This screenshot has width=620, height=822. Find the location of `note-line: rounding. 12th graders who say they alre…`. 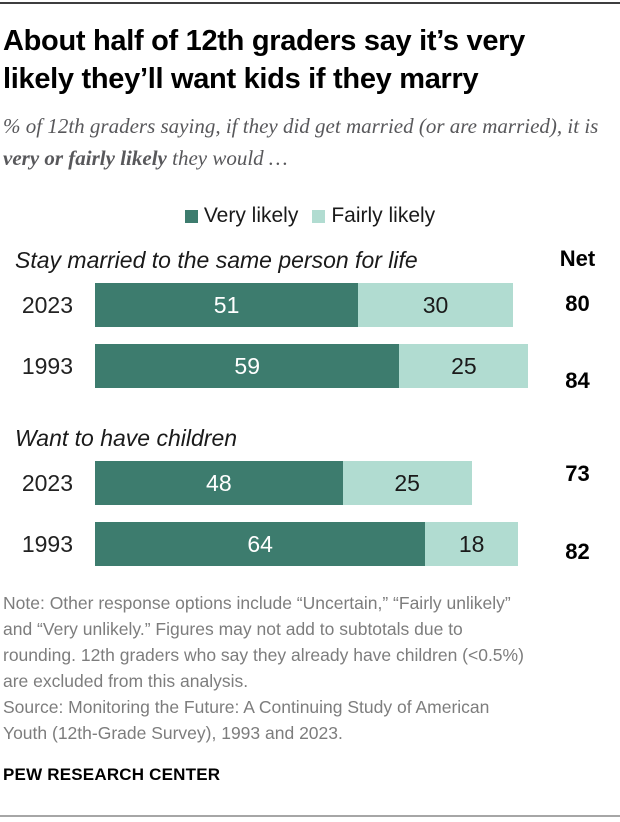

note-line: rounding. 12th graders who say they alre… is located at coordinates (263, 655).